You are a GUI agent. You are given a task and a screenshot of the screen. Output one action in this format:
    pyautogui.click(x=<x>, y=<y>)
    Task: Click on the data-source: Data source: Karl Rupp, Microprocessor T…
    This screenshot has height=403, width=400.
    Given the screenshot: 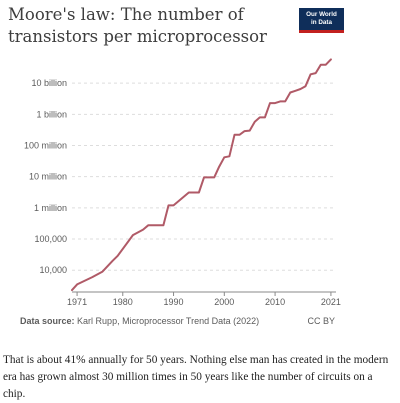 What is the action you would take?
    pyautogui.click(x=139, y=321)
    